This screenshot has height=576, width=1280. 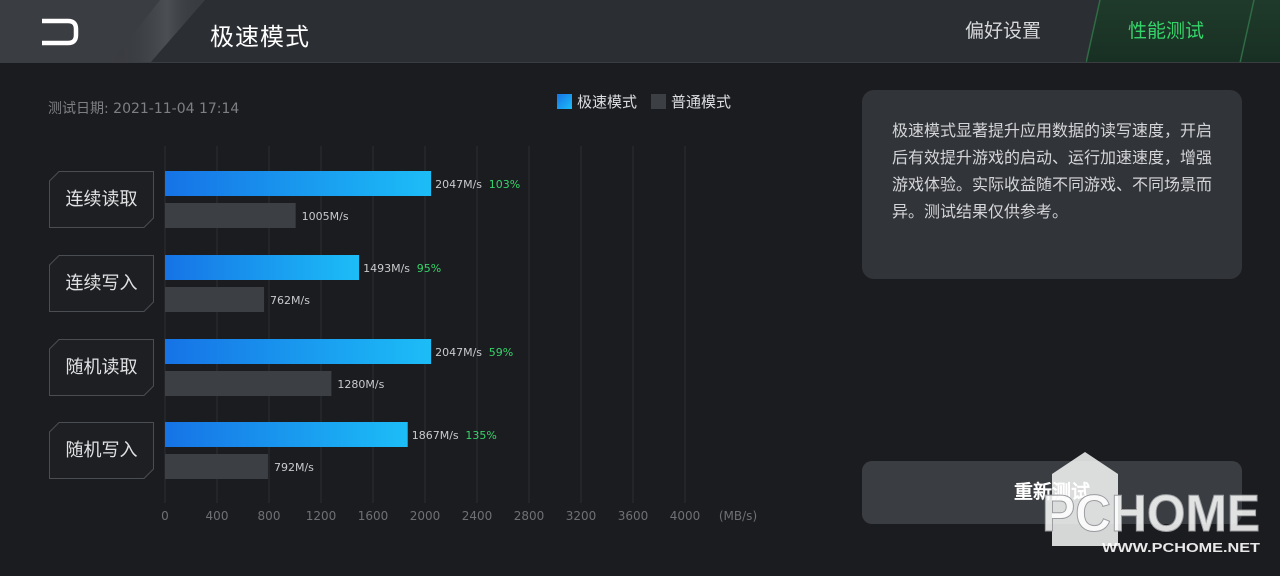 I want to click on x-tick-label: 800, so click(x=269, y=516).